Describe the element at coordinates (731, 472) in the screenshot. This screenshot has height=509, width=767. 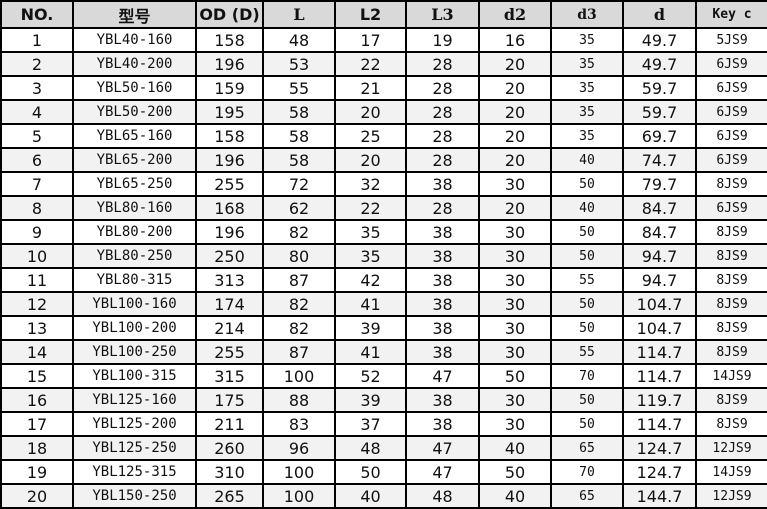
I see `cell-key-c: 14JS9` at that location.